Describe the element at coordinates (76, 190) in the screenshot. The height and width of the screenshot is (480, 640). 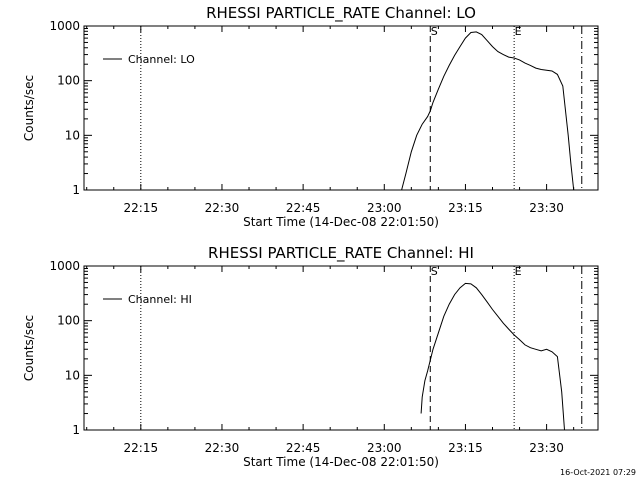
I see `chart-0-y-tick-label: 1` at that location.